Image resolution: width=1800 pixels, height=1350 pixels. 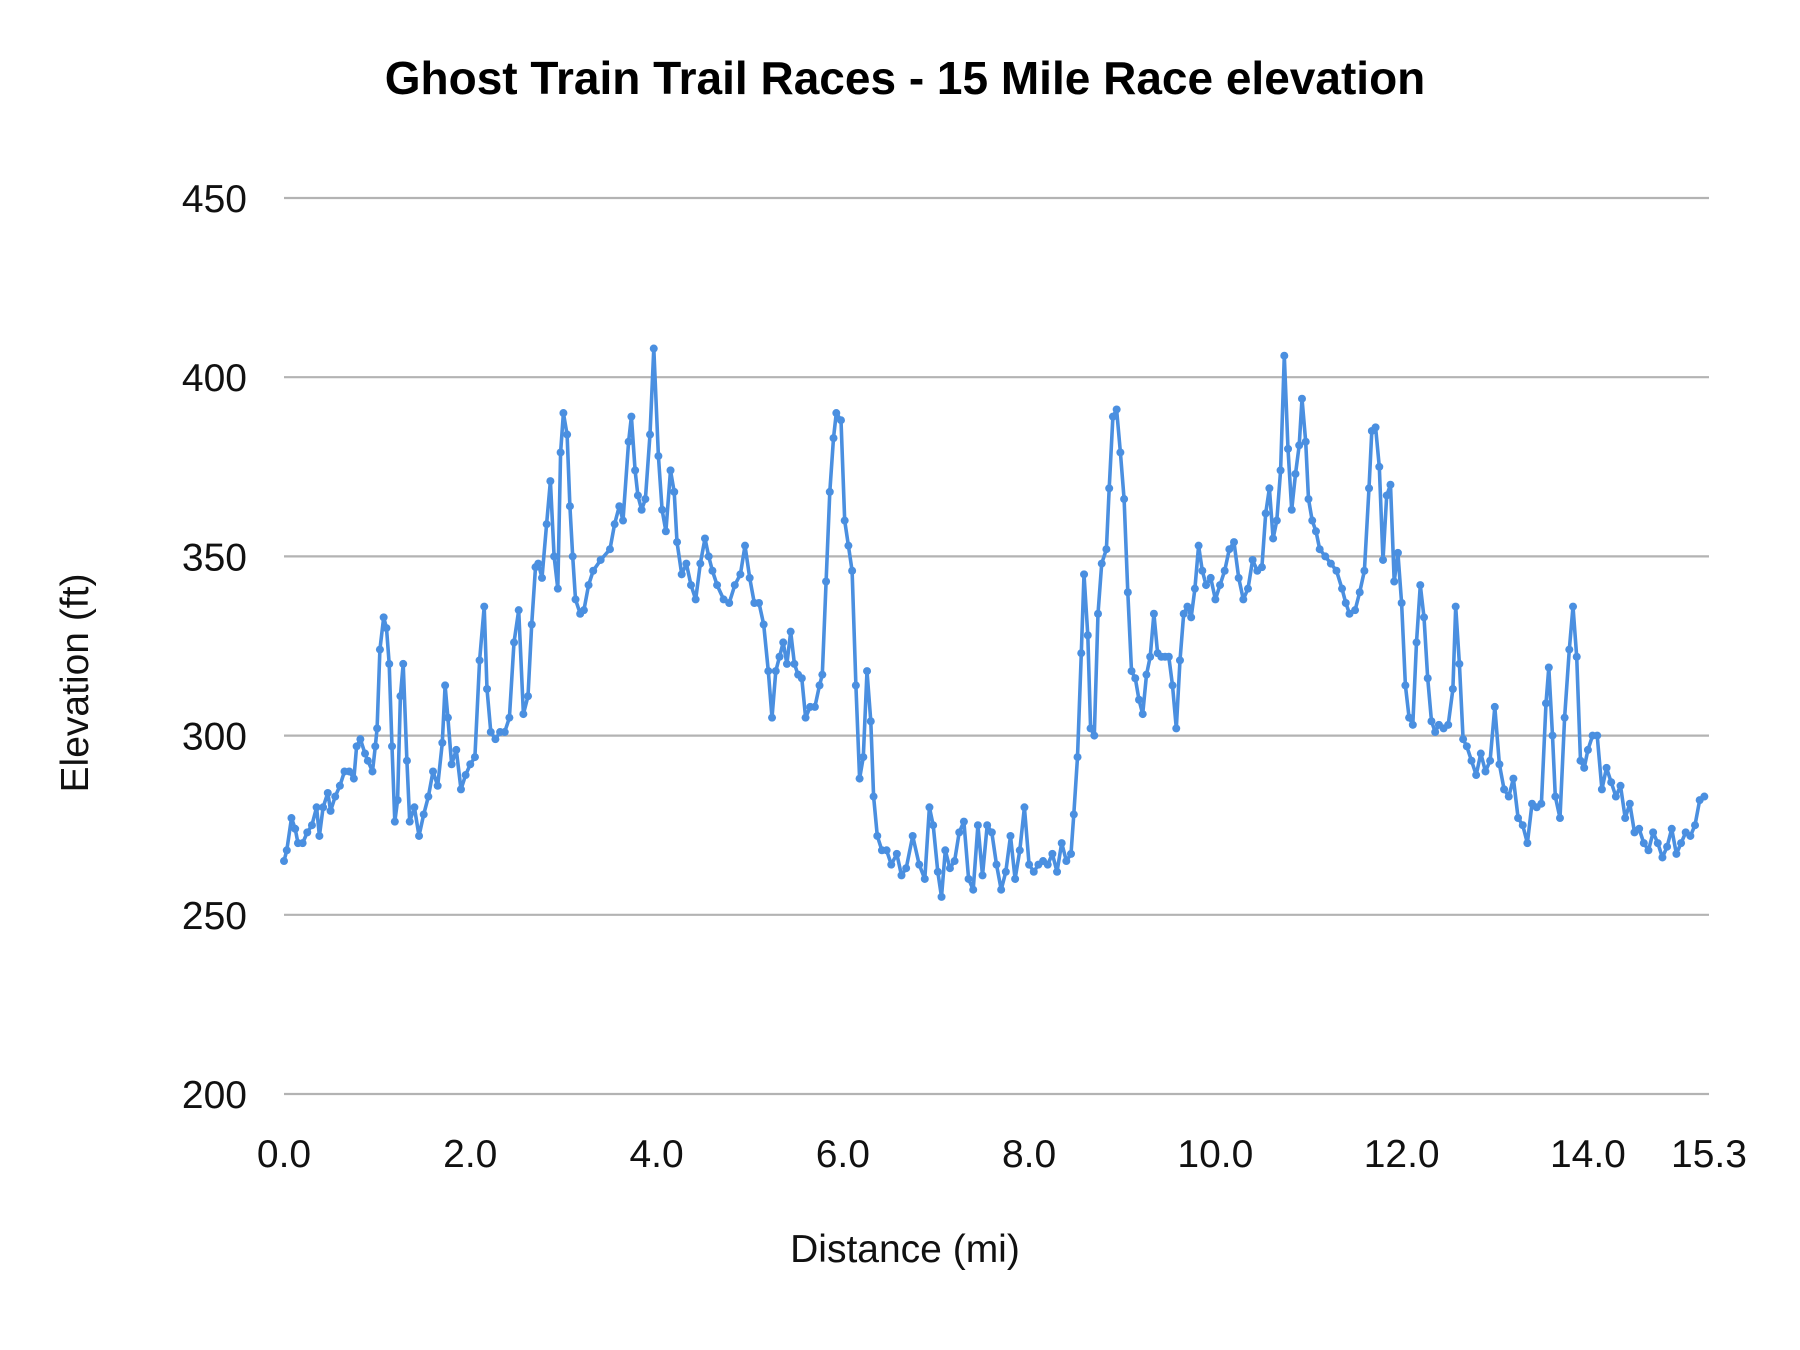 I want to click on x-tick-label: 14.0, so click(x=1588, y=1154).